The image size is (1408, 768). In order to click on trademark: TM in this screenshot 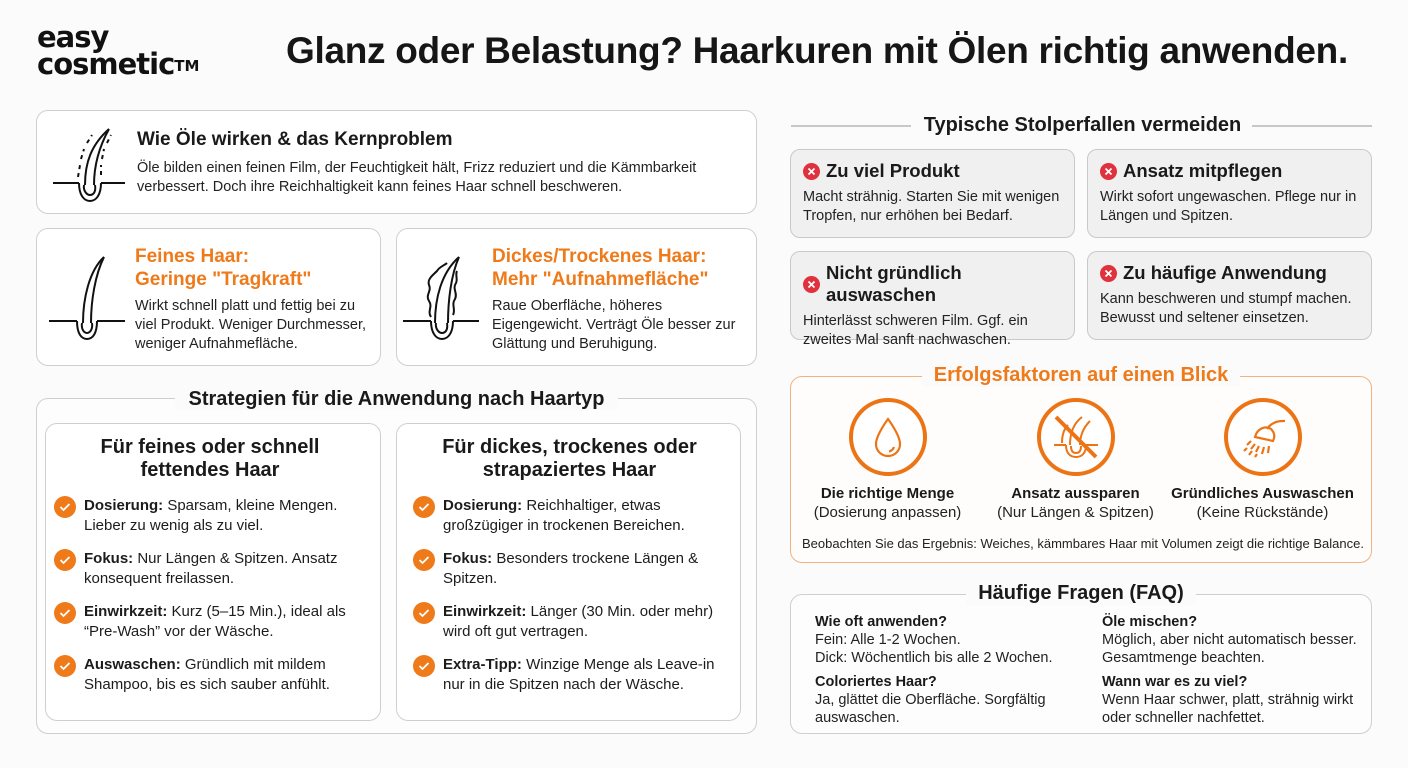, I will do `click(187, 66)`.